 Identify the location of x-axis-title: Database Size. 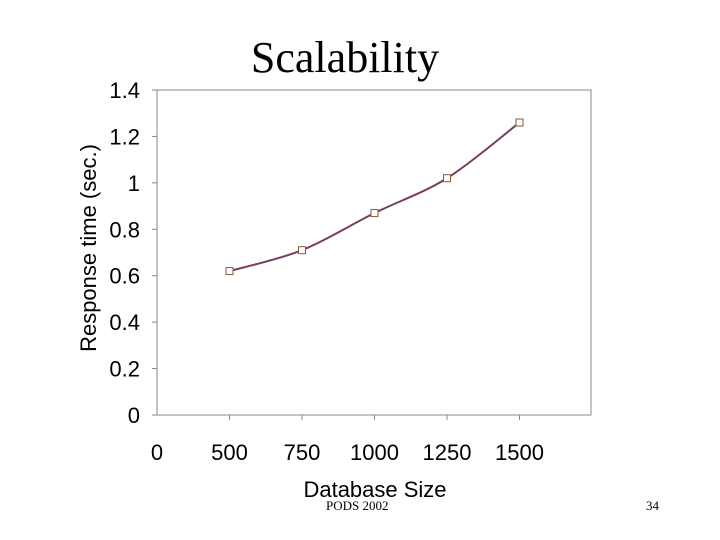
(374, 489).